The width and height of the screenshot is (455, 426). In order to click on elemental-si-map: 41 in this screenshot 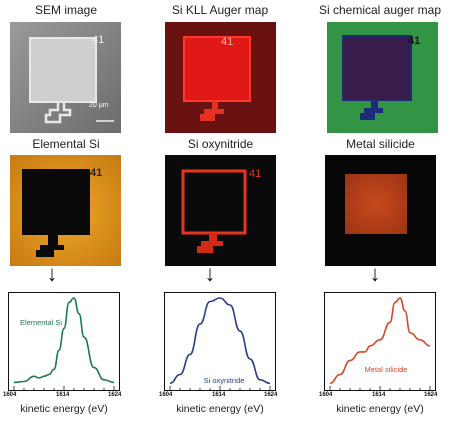, I will do `click(65, 210)`.